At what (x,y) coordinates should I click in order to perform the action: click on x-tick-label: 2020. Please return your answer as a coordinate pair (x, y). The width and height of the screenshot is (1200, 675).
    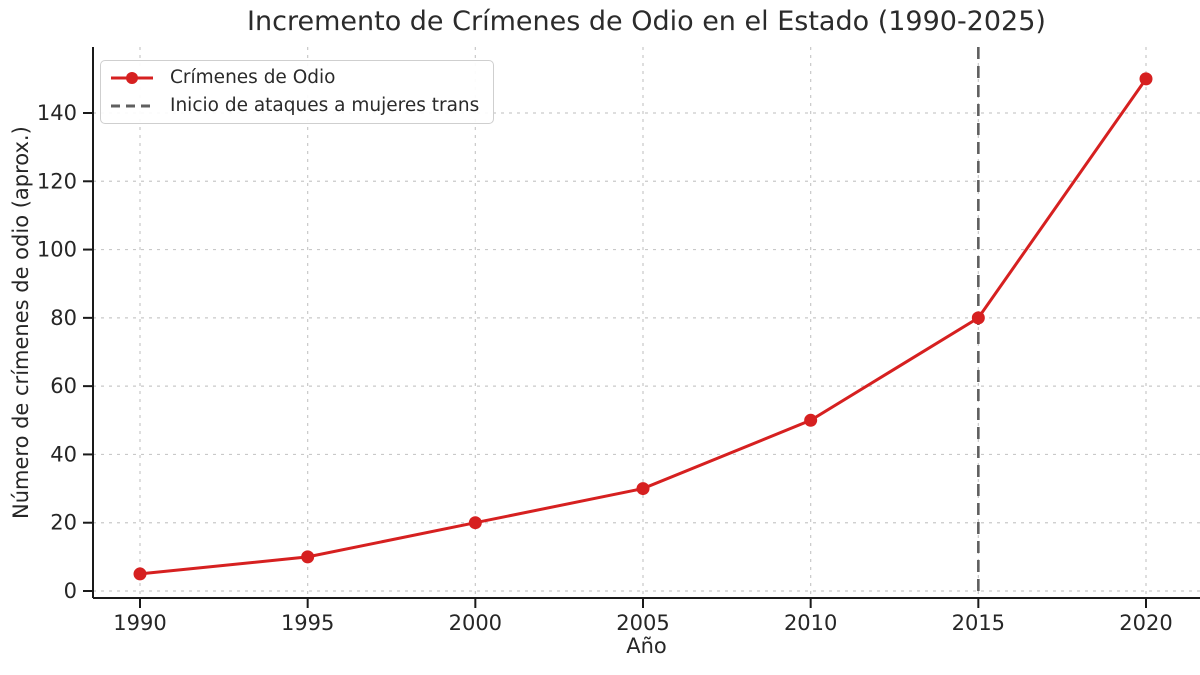
    Looking at the image, I should click on (1145, 623).